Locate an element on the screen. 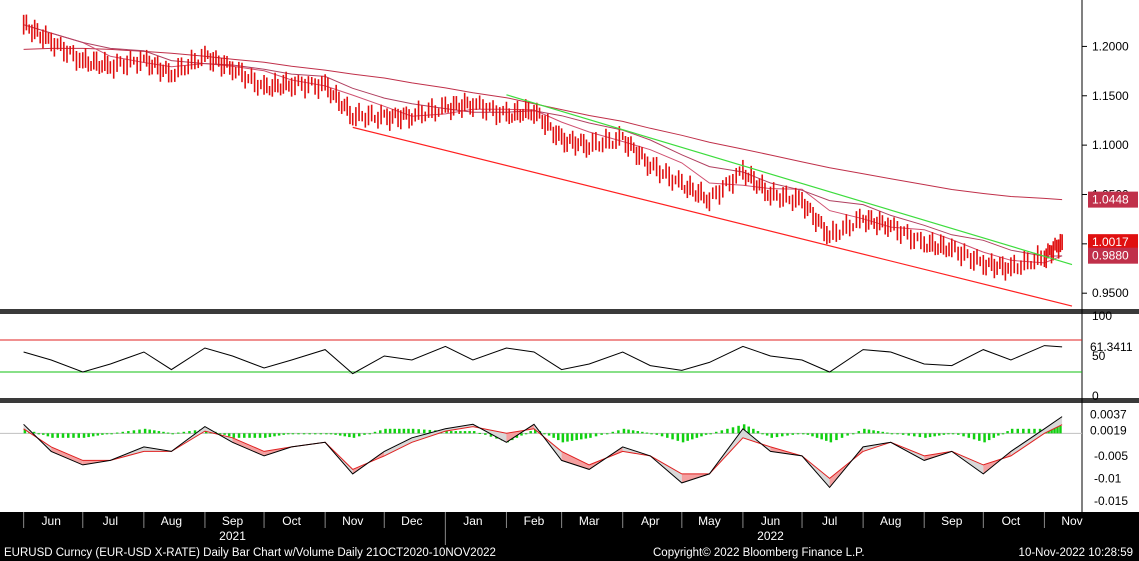 Image resolution: width=1139 pixels, height=561 pixels. x-axis-month-label: Jun is located at coordinates (770, 521).